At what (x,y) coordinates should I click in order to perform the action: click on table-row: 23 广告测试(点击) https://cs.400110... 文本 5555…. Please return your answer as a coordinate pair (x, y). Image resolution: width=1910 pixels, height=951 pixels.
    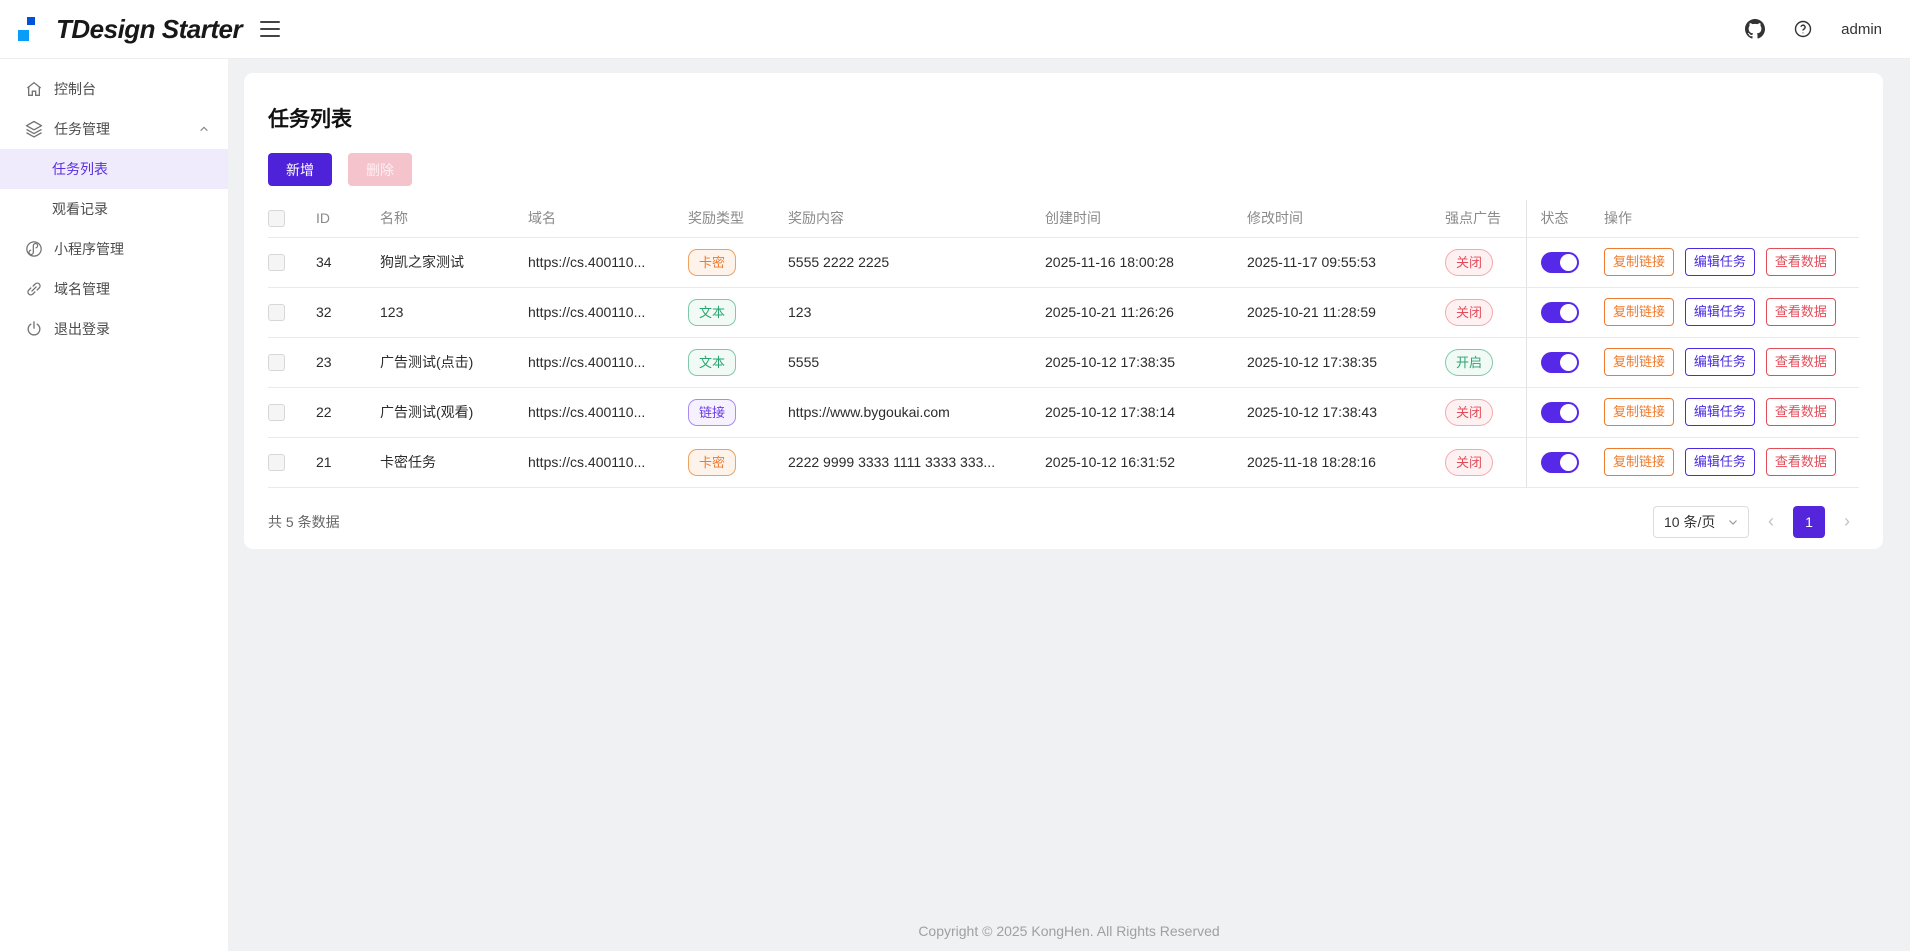
    Looking at the image, I should click on (1063, 362).